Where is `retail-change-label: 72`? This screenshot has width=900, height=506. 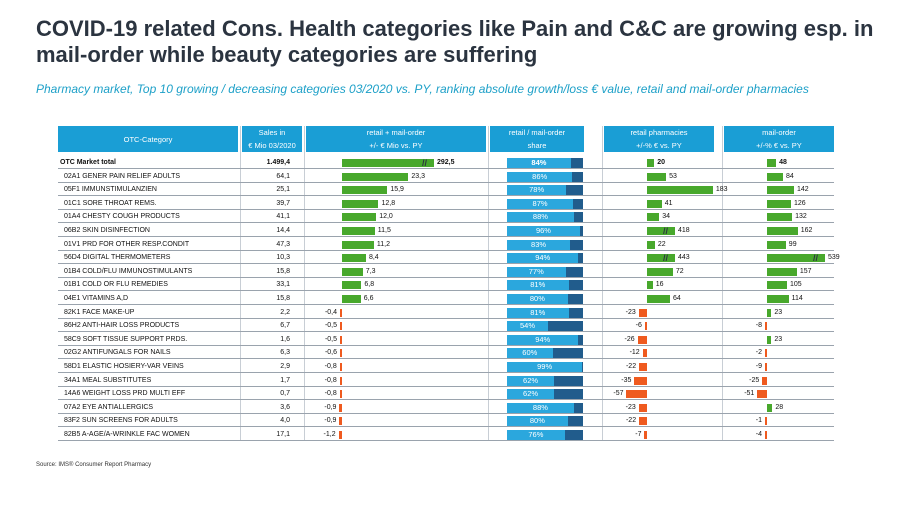 retail-change-label: 72 is located at coordinates (679, 271).